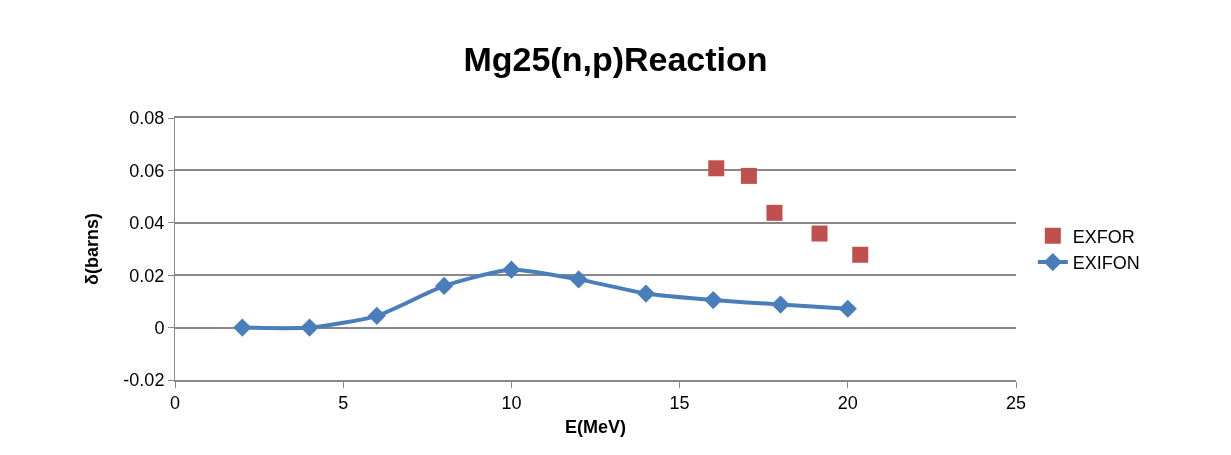 Image resolution: width=1231 pixels, height=455 pixels. What do you see at coordinates (159, 327) in the screenshot?
I see `y-tick-label: 0` at bounding box center [159, 327].